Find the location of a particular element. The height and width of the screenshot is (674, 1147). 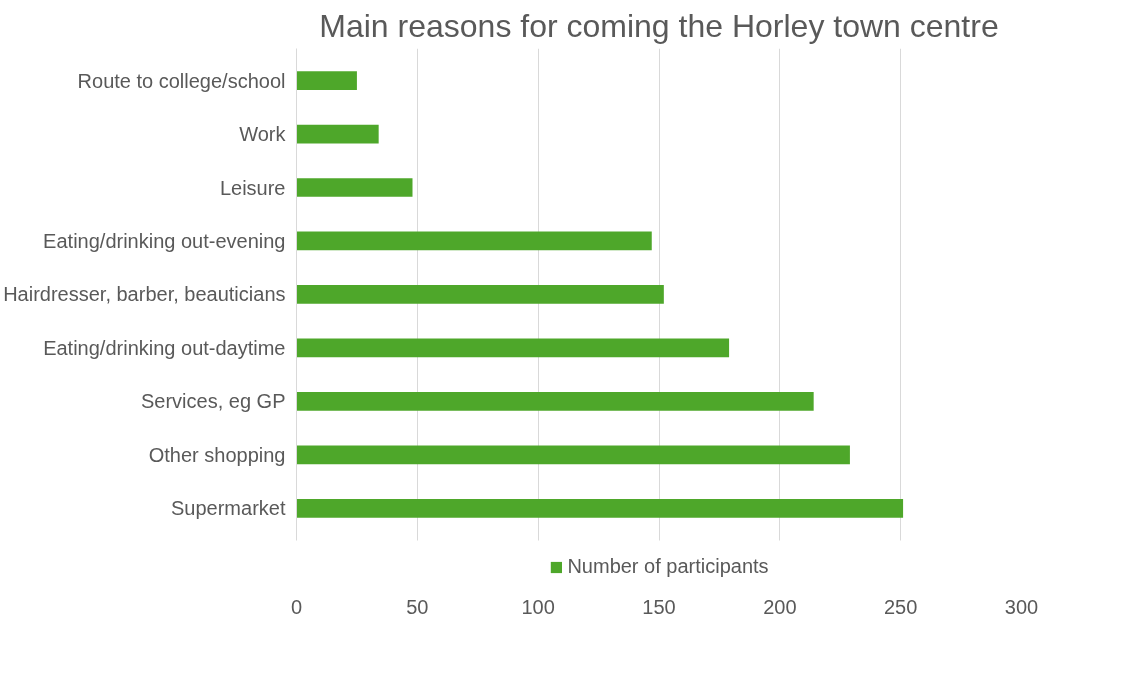

x-tick-label: 250 is located at coordinates (900, 606).